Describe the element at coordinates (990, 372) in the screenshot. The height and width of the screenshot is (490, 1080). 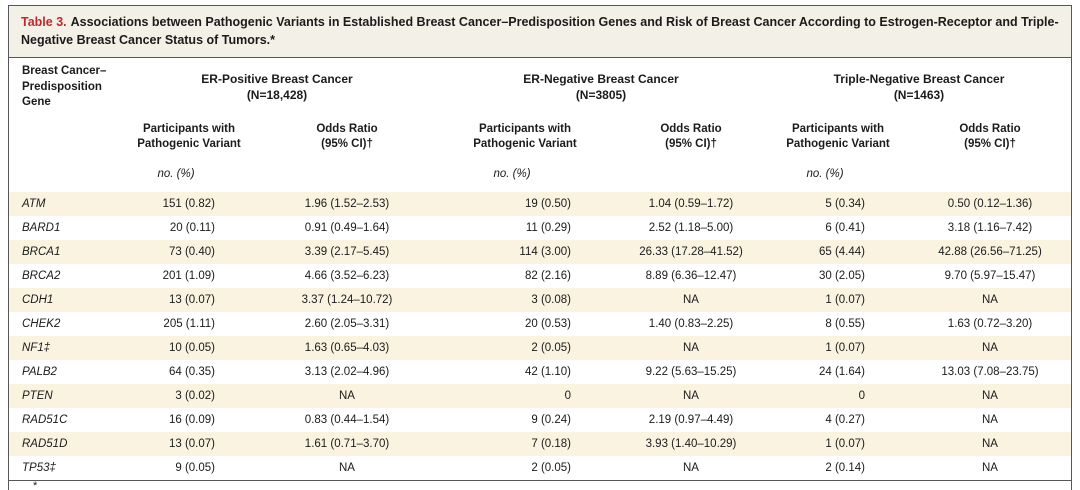
I see `odds-ratio-cell: 13.03 (7.08–23.75)` at that location.